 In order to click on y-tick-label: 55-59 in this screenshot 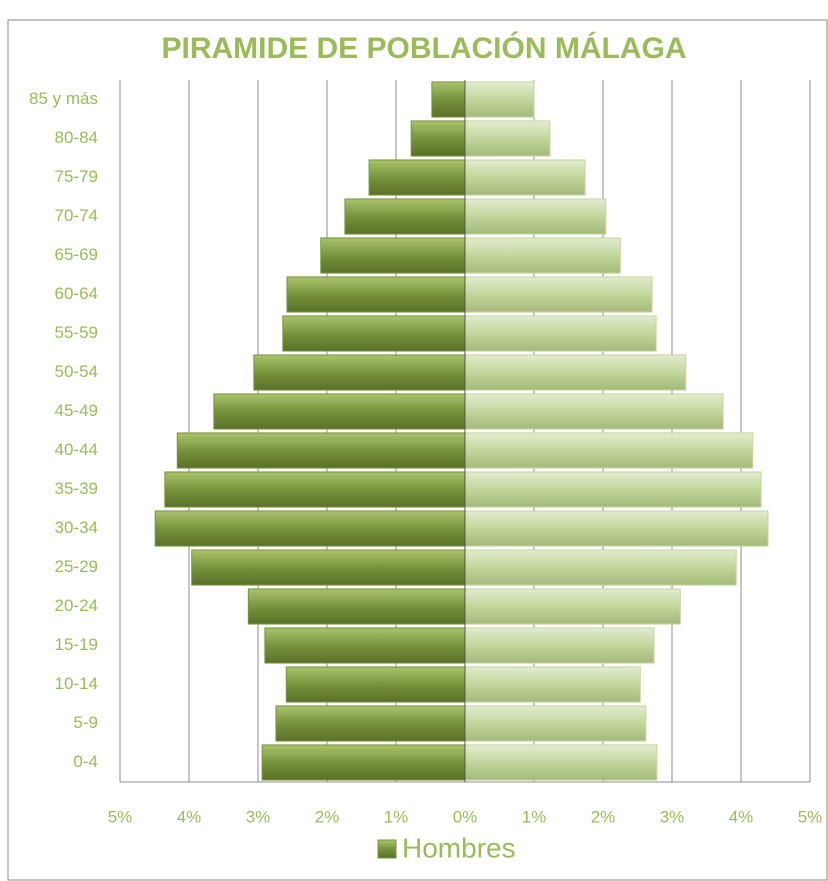, I will do `click(76, 332)`.